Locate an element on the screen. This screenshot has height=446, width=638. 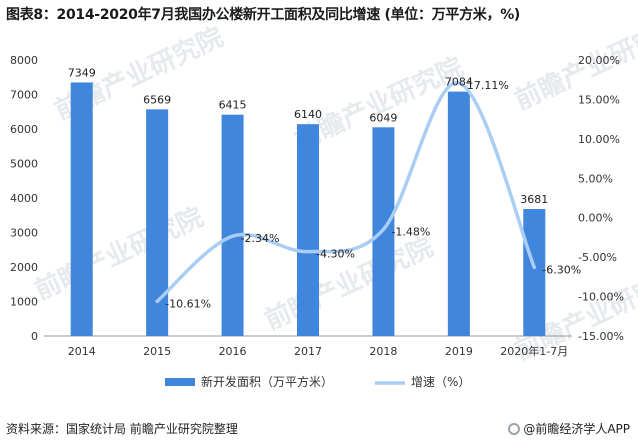
watermark-text: 前瞻产业研究院 is located at coordinates (119, 253).